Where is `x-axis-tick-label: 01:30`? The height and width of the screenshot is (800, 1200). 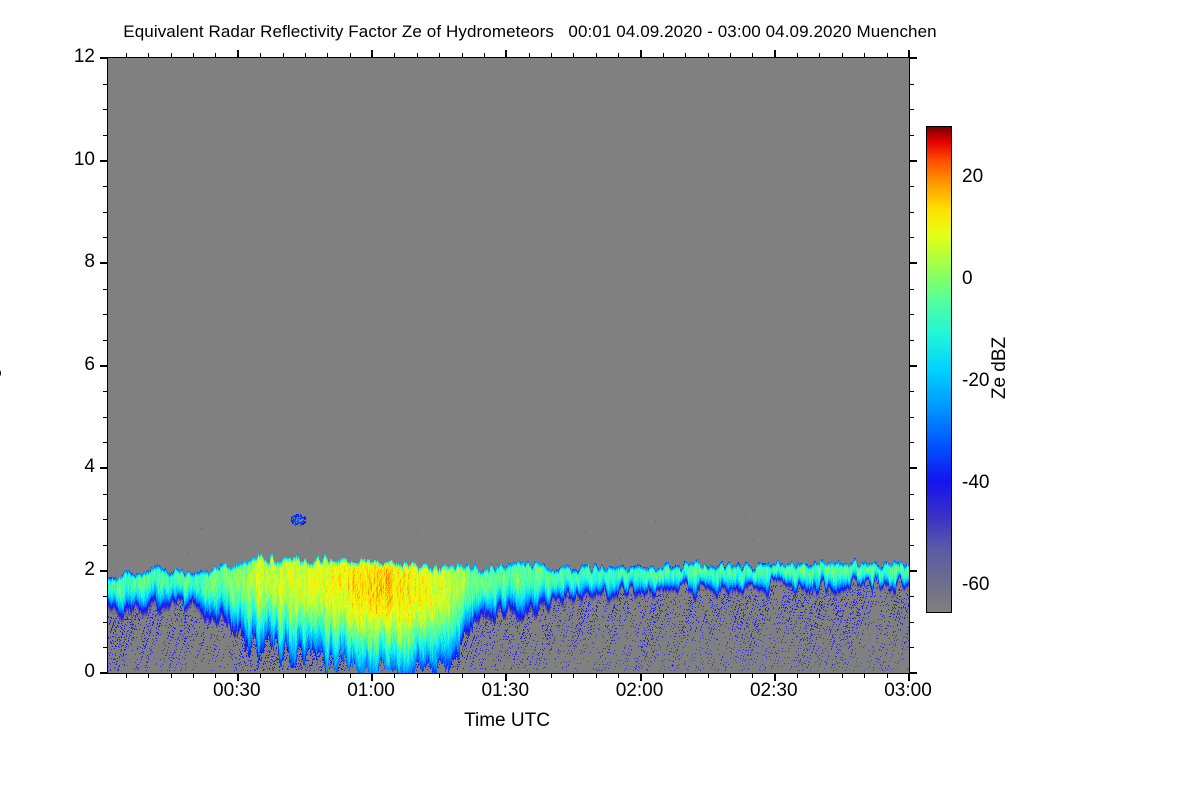
x-axis-tick-label: 01:30 is located at coordinates (505, 690).